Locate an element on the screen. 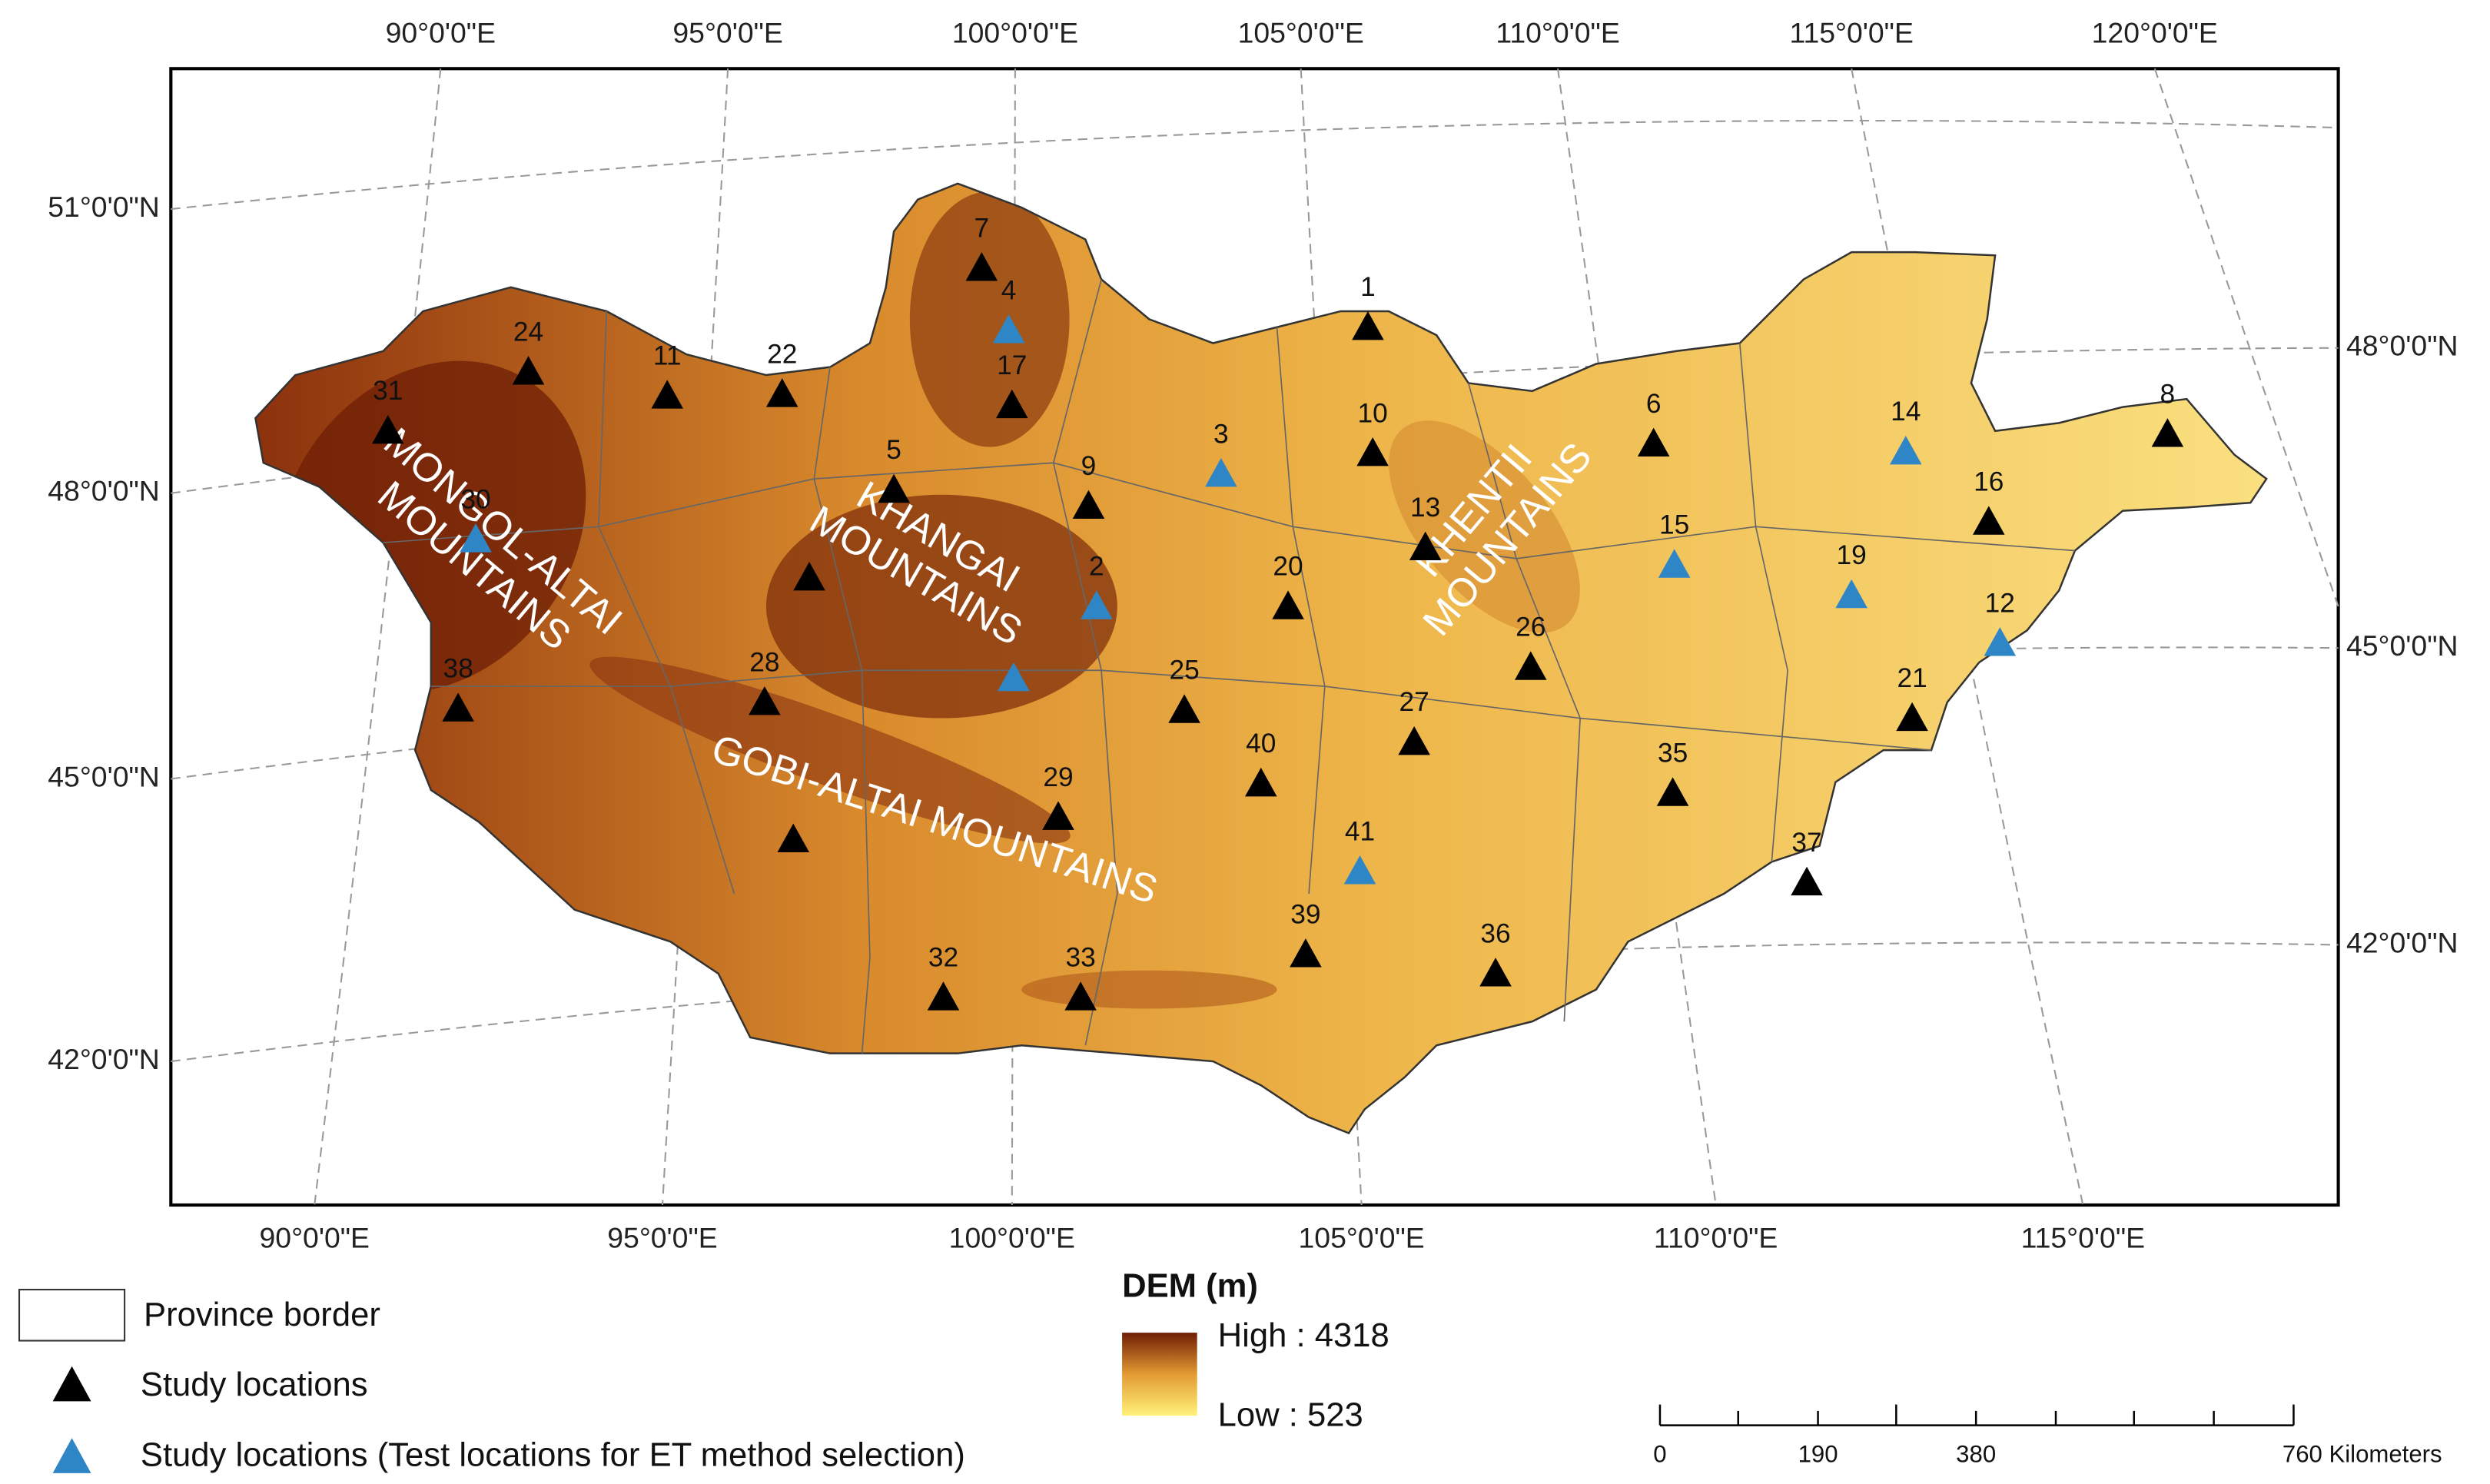 The height and width of the screenshot is (1484, 2490). location-label: 28 is located at coordinates (764, 662).